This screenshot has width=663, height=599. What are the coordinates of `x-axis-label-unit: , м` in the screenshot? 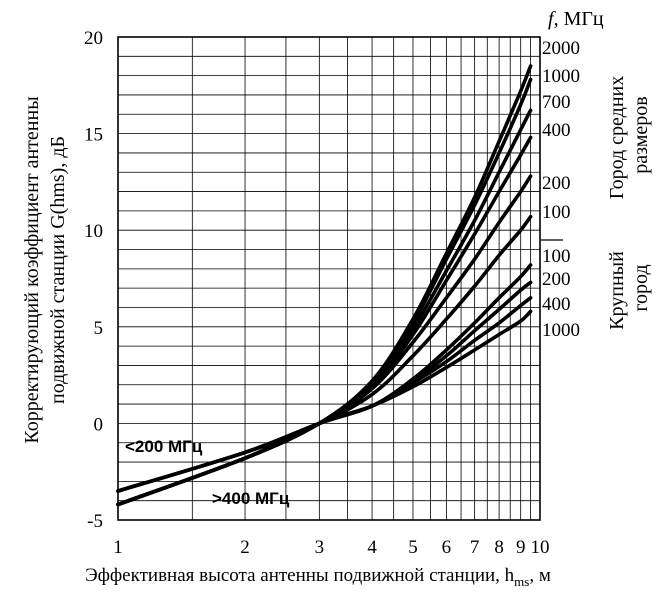 It's located at (540, 575).